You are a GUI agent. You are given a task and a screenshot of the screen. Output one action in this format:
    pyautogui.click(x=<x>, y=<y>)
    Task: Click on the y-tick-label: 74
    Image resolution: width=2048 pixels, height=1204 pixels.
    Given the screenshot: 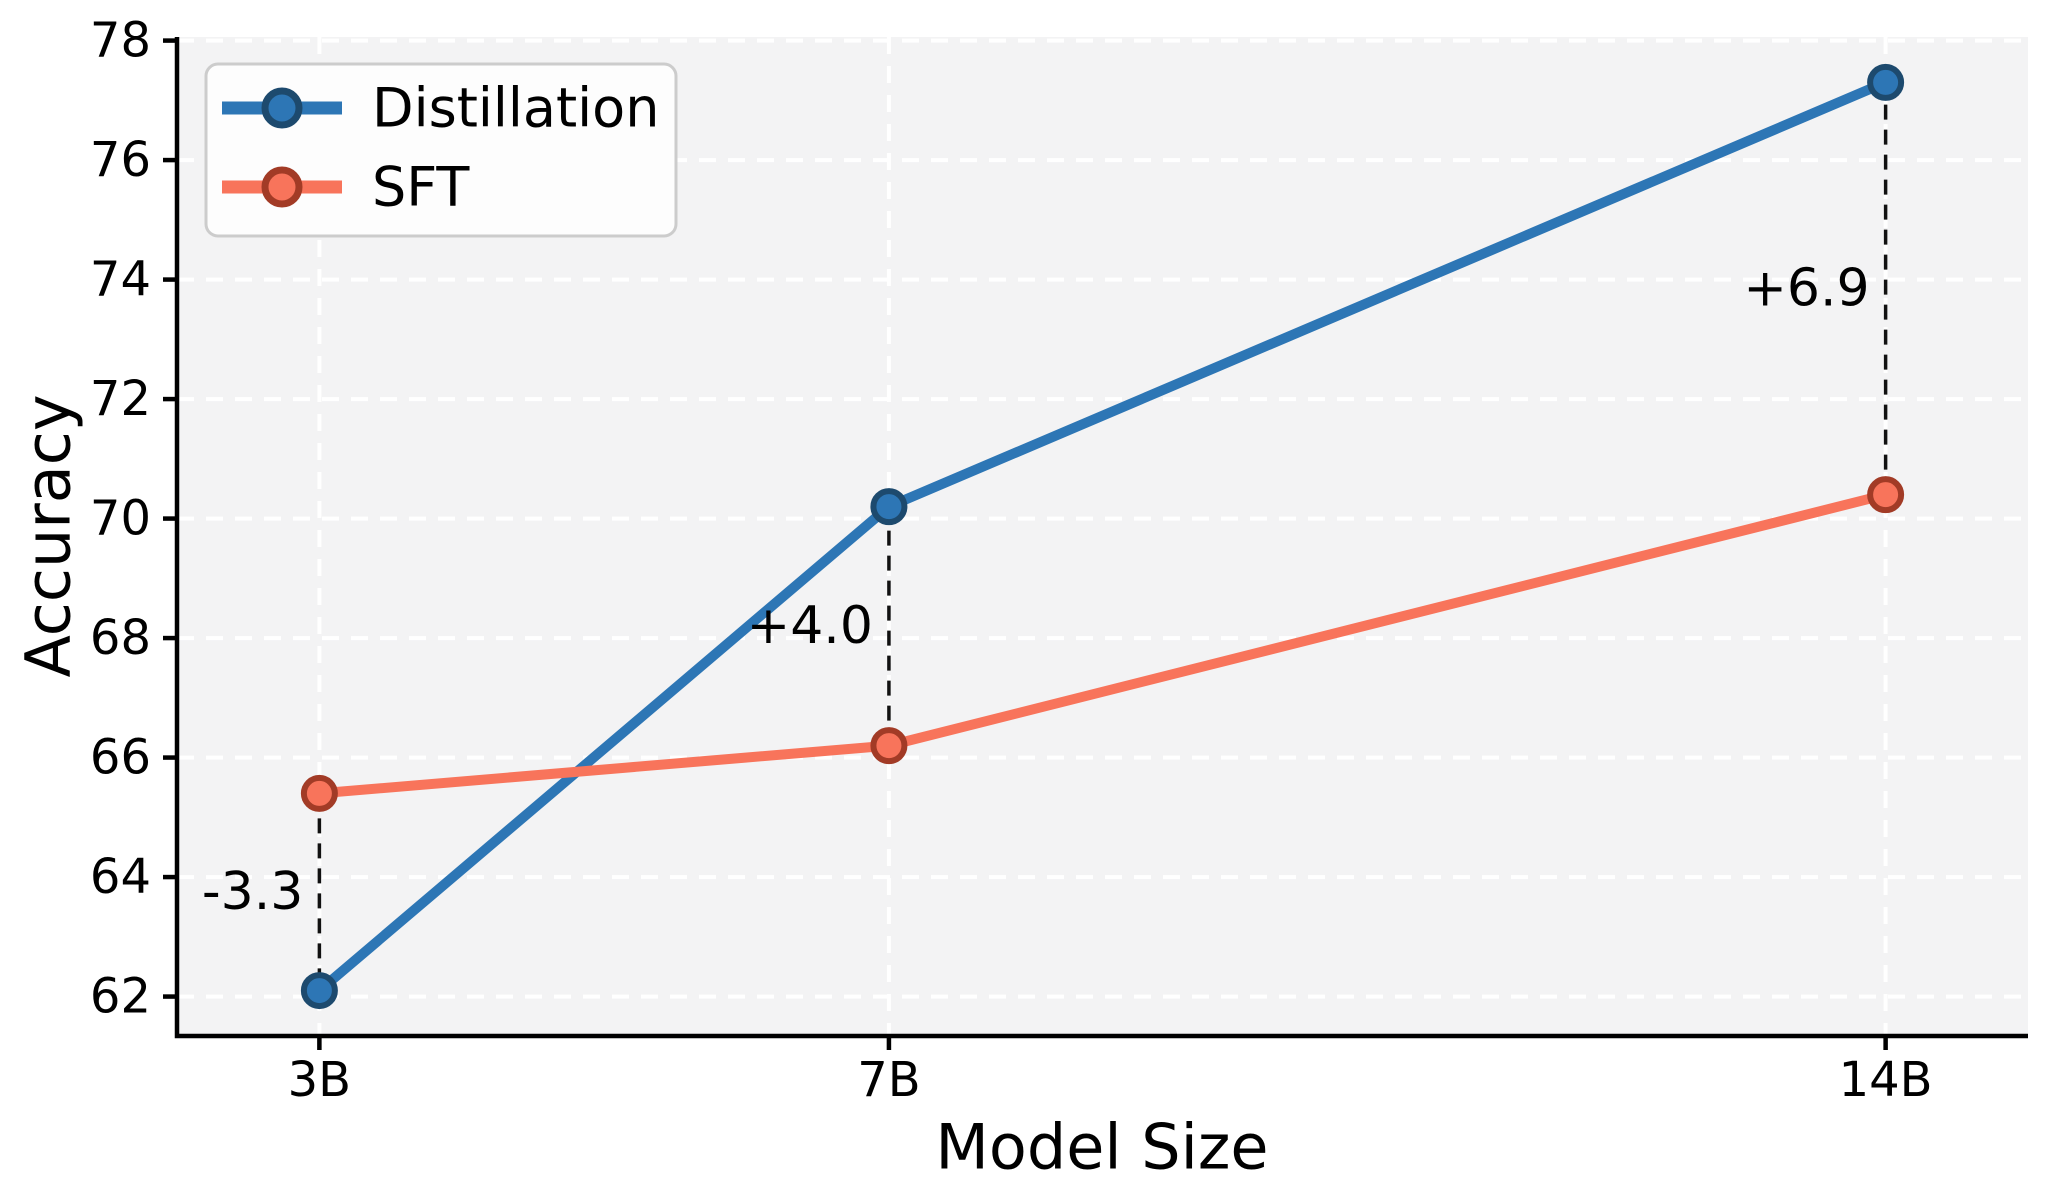 What is the action you would take?
    pyautogui.click(x=120, y=280)
    